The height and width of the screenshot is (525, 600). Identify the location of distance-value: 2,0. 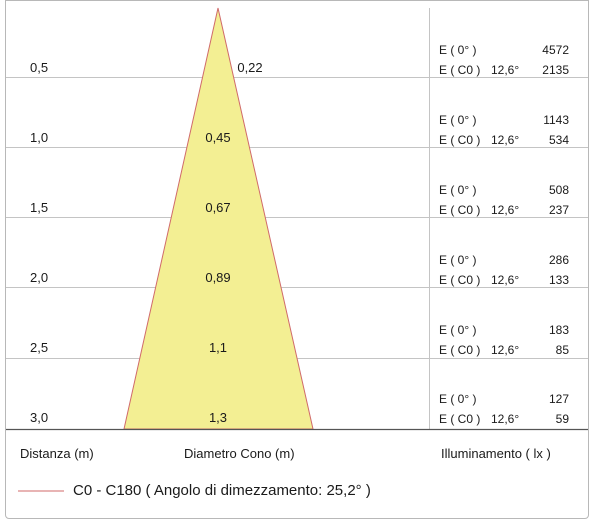
(39, 277).